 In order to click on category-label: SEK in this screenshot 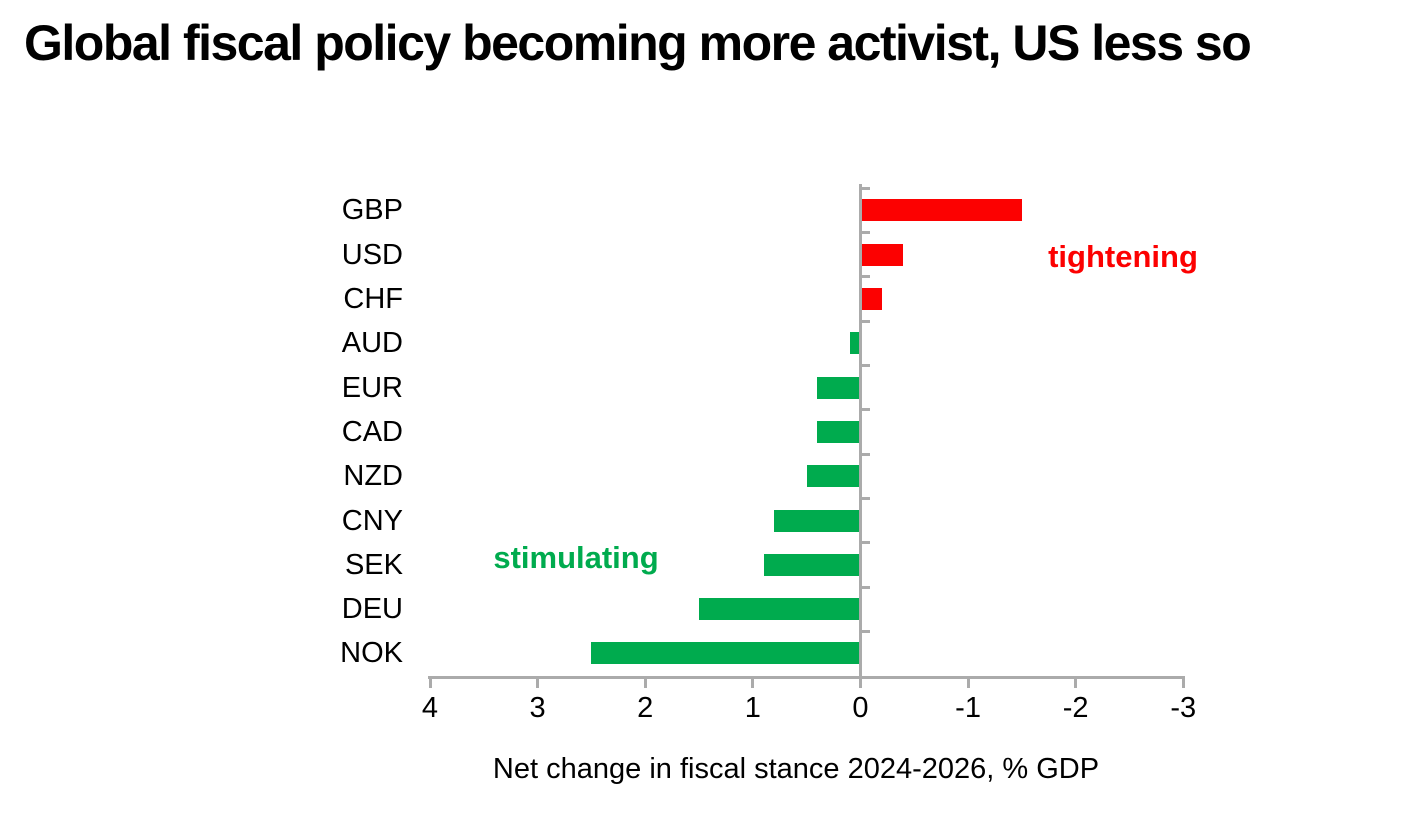, I will do `click(373, 564)`.